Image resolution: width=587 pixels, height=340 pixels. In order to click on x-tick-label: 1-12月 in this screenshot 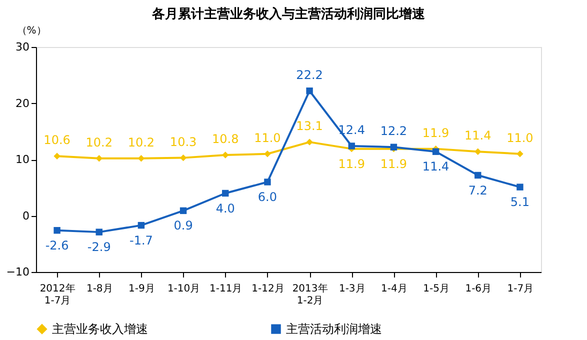, I will do `click(268, 289)`.